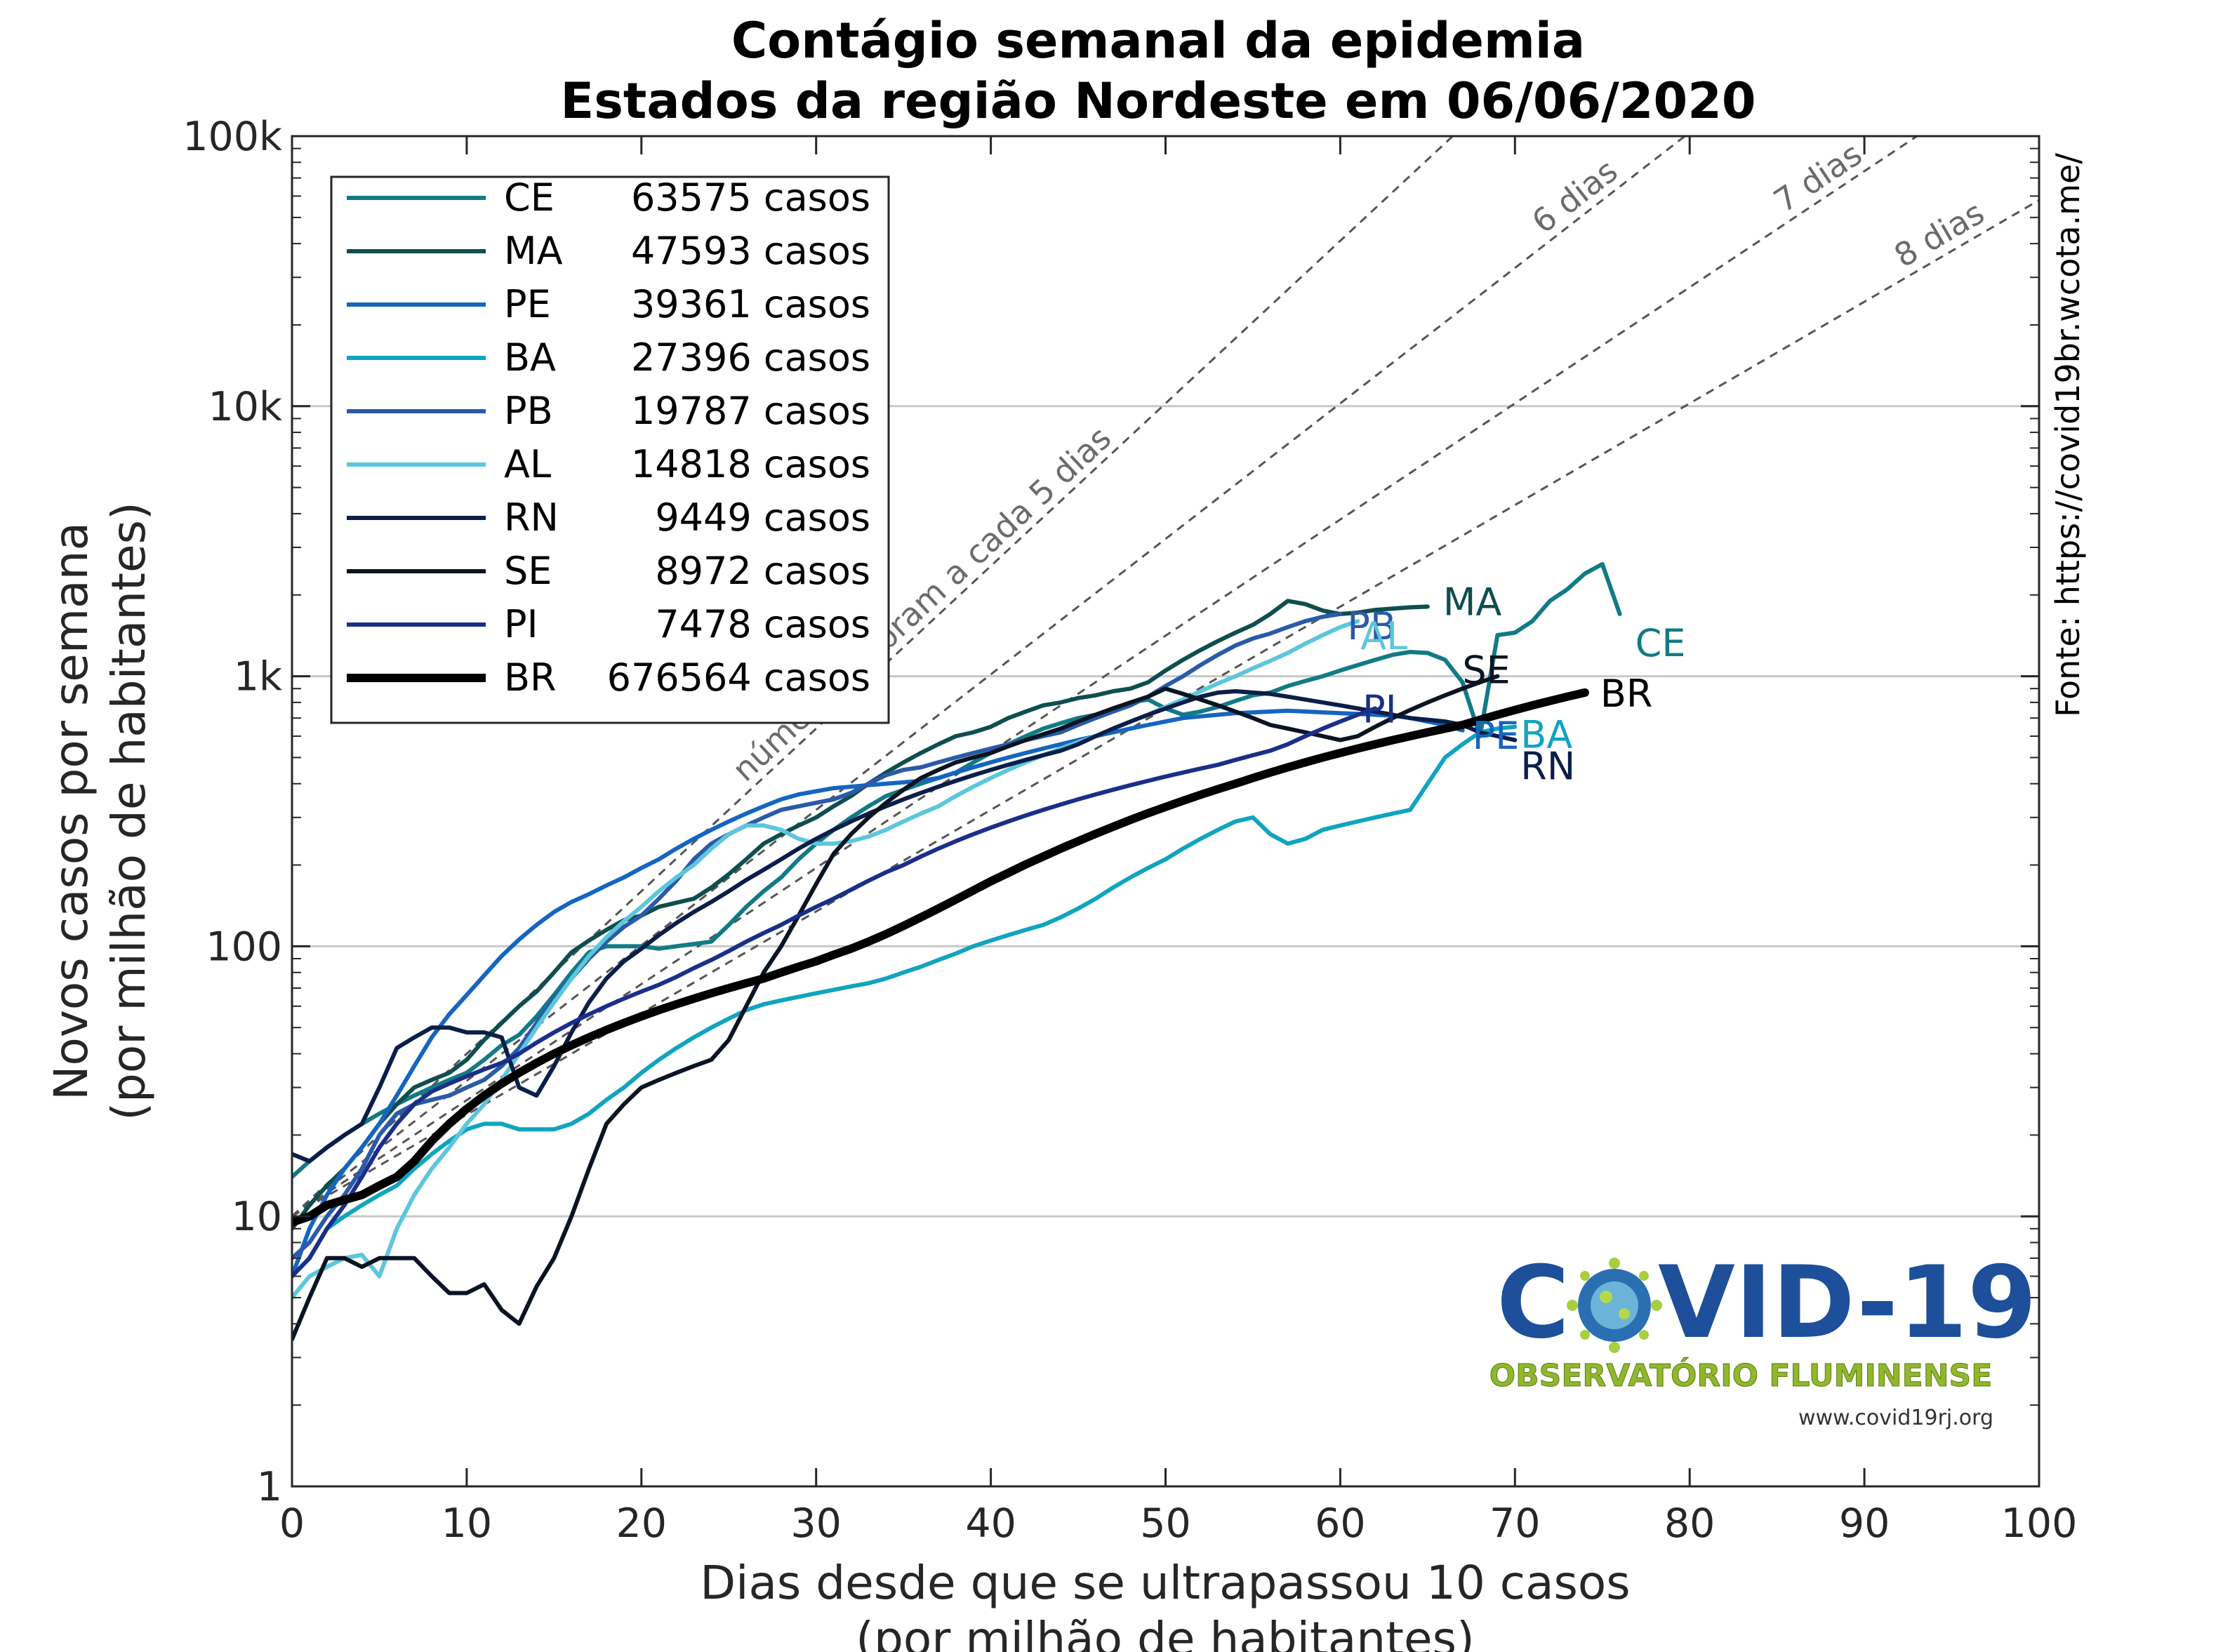 This screenshot has width=2230, height=1652. I want to click on y-tick-label: 100, so click(244, 947).